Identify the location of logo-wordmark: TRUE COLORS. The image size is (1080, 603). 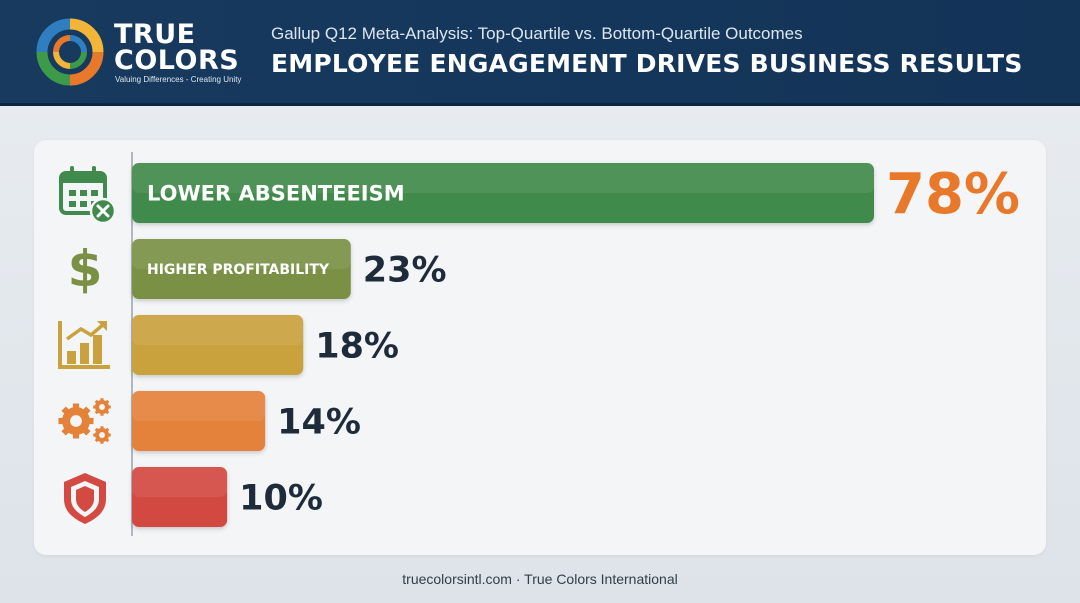
(177, 47).